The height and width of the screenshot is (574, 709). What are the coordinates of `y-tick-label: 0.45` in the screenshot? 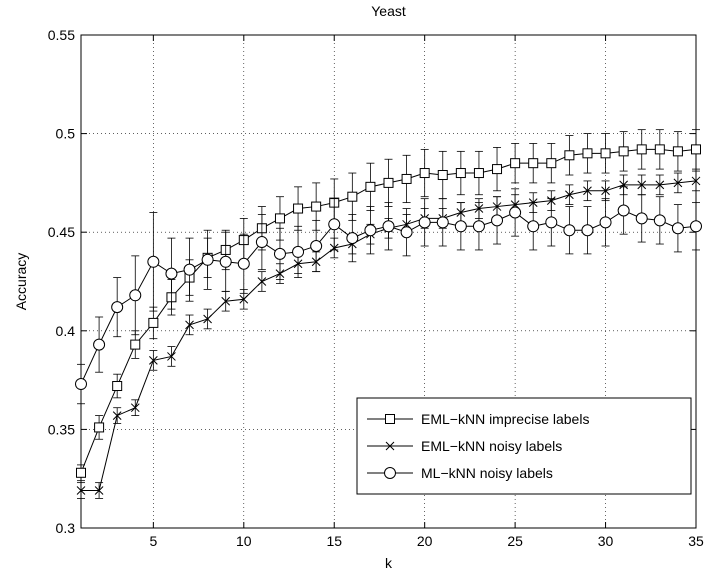 It's located at (61, 232).